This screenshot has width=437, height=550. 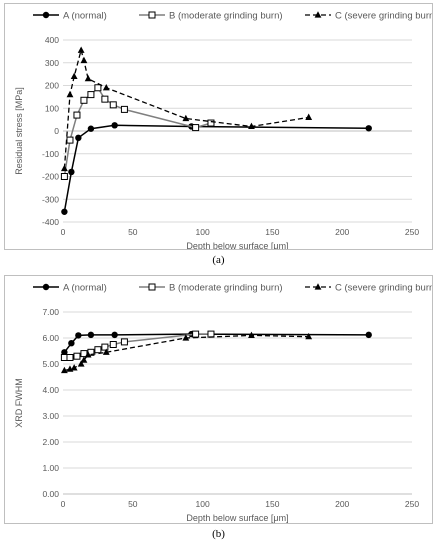 I want to click on b-xtick-label-4: 200, so click(x=342, y=504).